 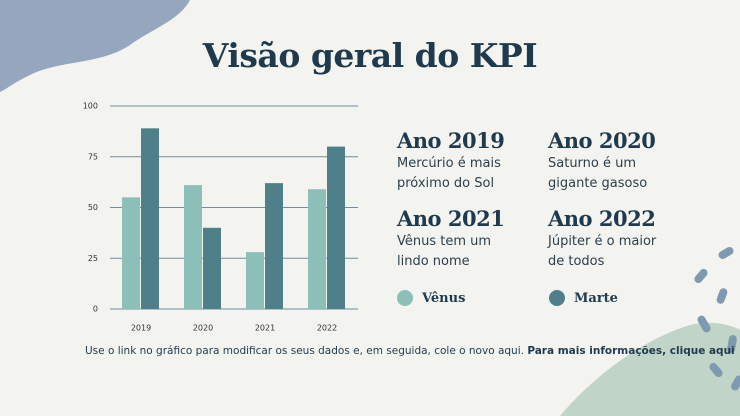 I want to click on info-card: Ano 2019 Mercúrio é mais próximo do Sol, so click(x=459, y=161).